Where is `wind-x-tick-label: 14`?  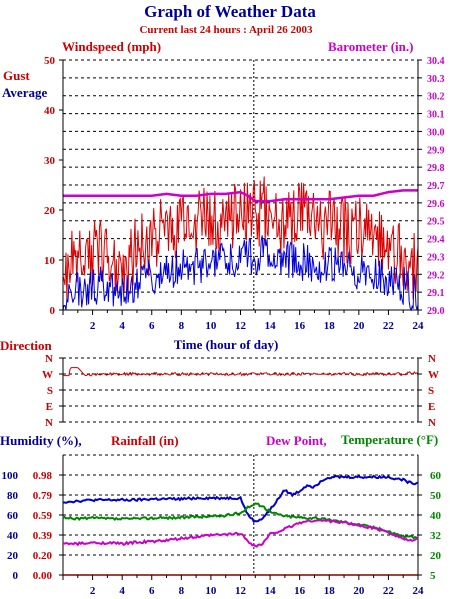 wind-x-tick-label: 14 is located at coordinates (271, 326).